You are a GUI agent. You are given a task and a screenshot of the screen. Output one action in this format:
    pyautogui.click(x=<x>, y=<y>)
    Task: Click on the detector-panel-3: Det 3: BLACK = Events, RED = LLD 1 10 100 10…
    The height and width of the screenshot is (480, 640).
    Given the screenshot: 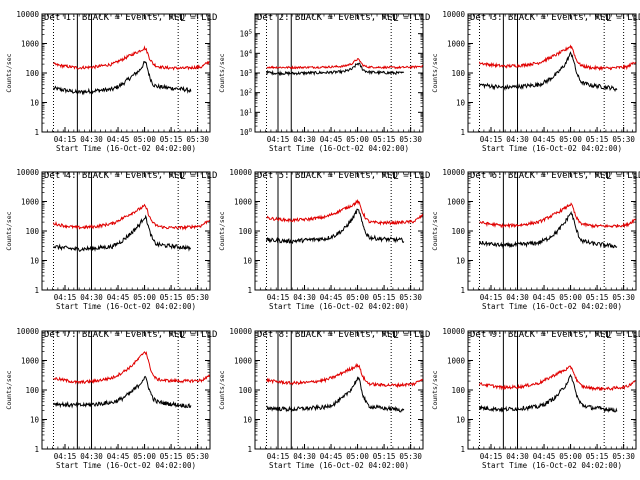 What is the action you would take?
    pyautogui.click(x=535, y=81)
    